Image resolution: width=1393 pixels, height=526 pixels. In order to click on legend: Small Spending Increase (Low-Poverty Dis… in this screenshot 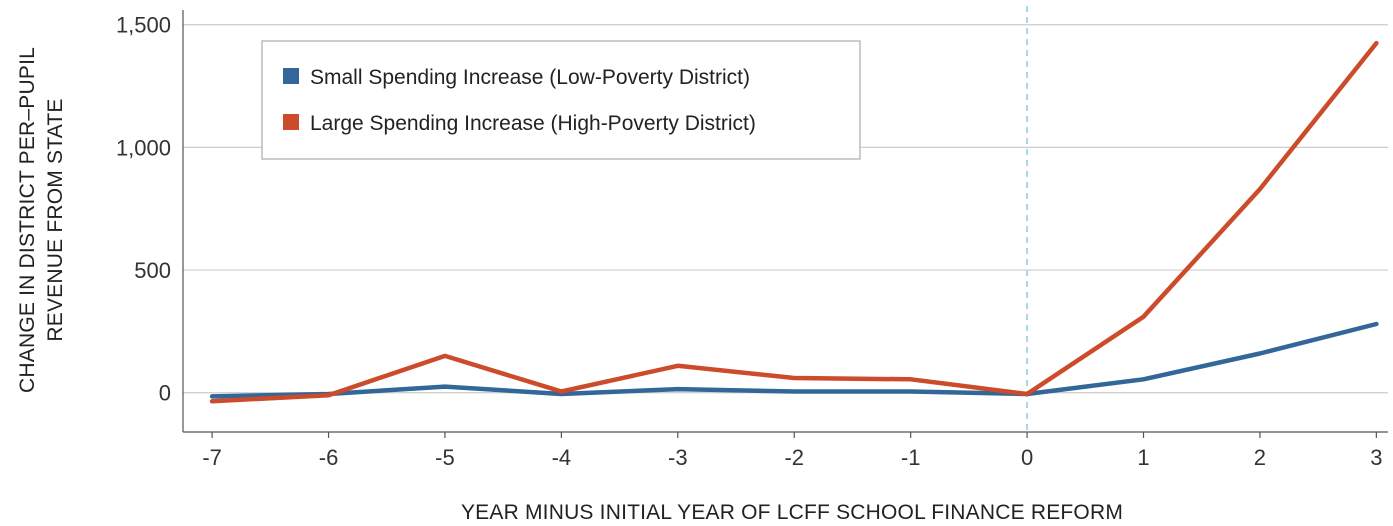, I will do `click(561, 100)`.